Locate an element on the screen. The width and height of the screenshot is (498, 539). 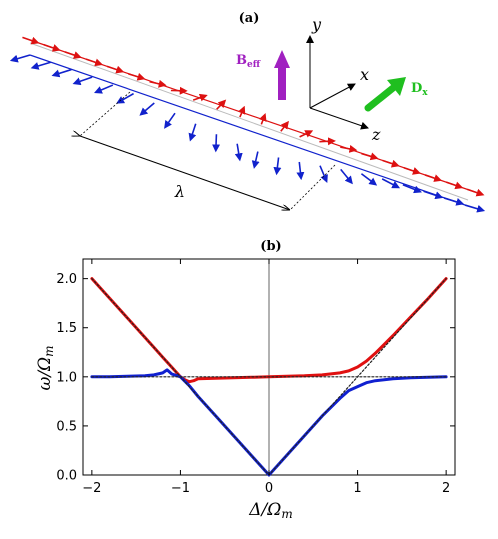
red-branch-series is located at coordinates (269, 330).